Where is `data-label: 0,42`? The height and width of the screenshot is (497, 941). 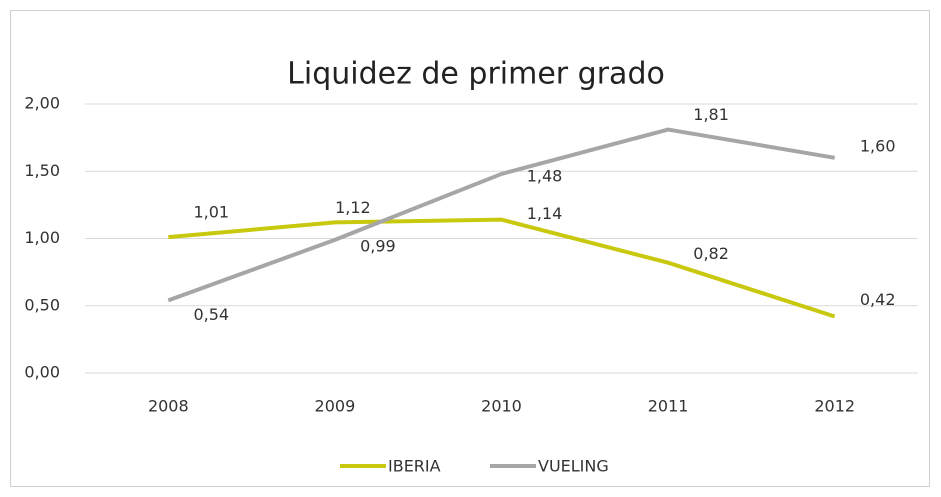
data-label: 0,42 is located at coordinates (878, 299).